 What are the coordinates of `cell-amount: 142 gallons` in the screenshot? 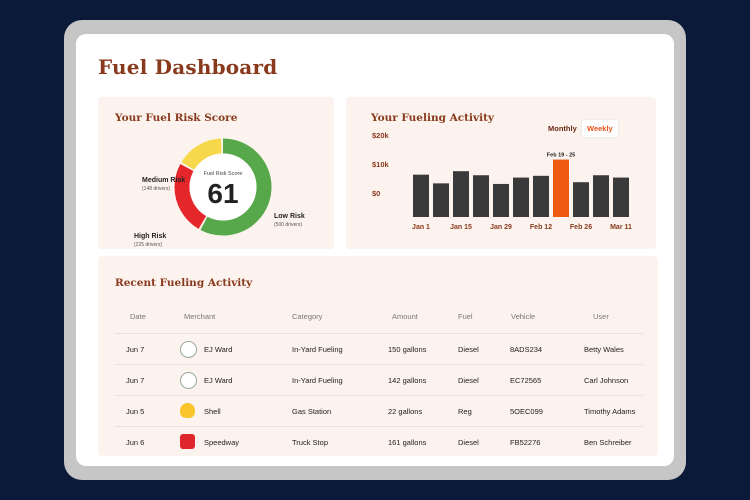 It's located at (407, 380).